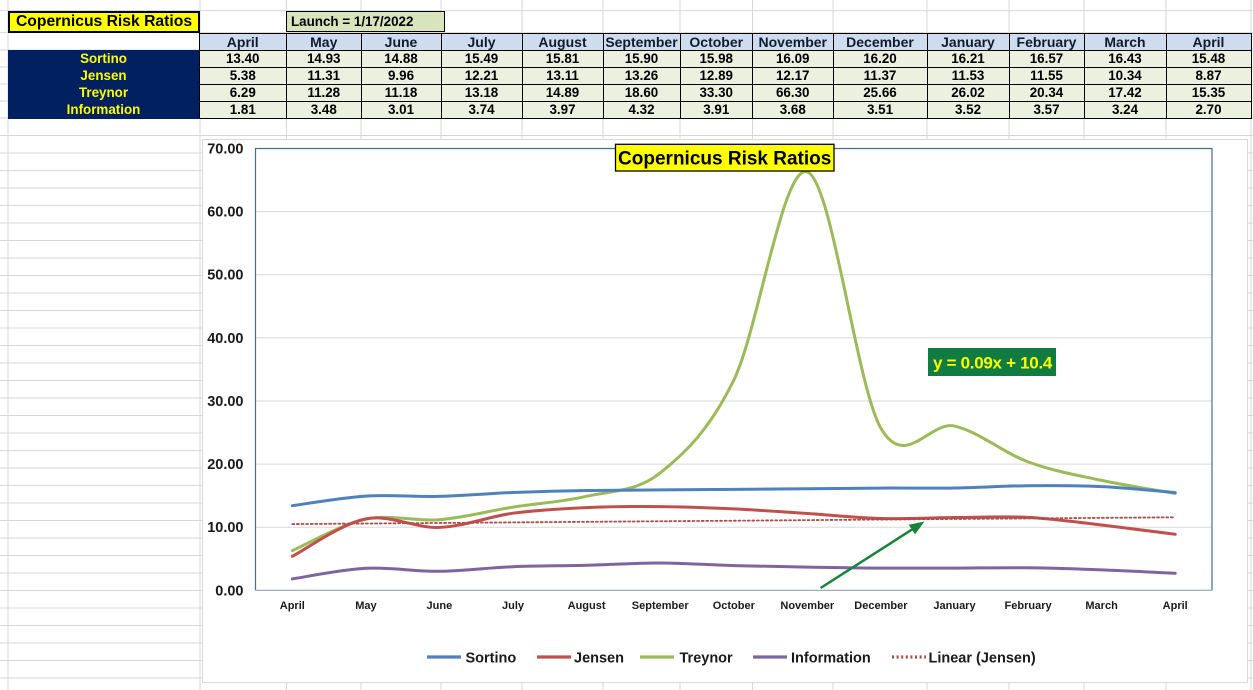 This screenshot has width=1253, height=690. I want to click on svg-text: 40.00, so click(225, 339).